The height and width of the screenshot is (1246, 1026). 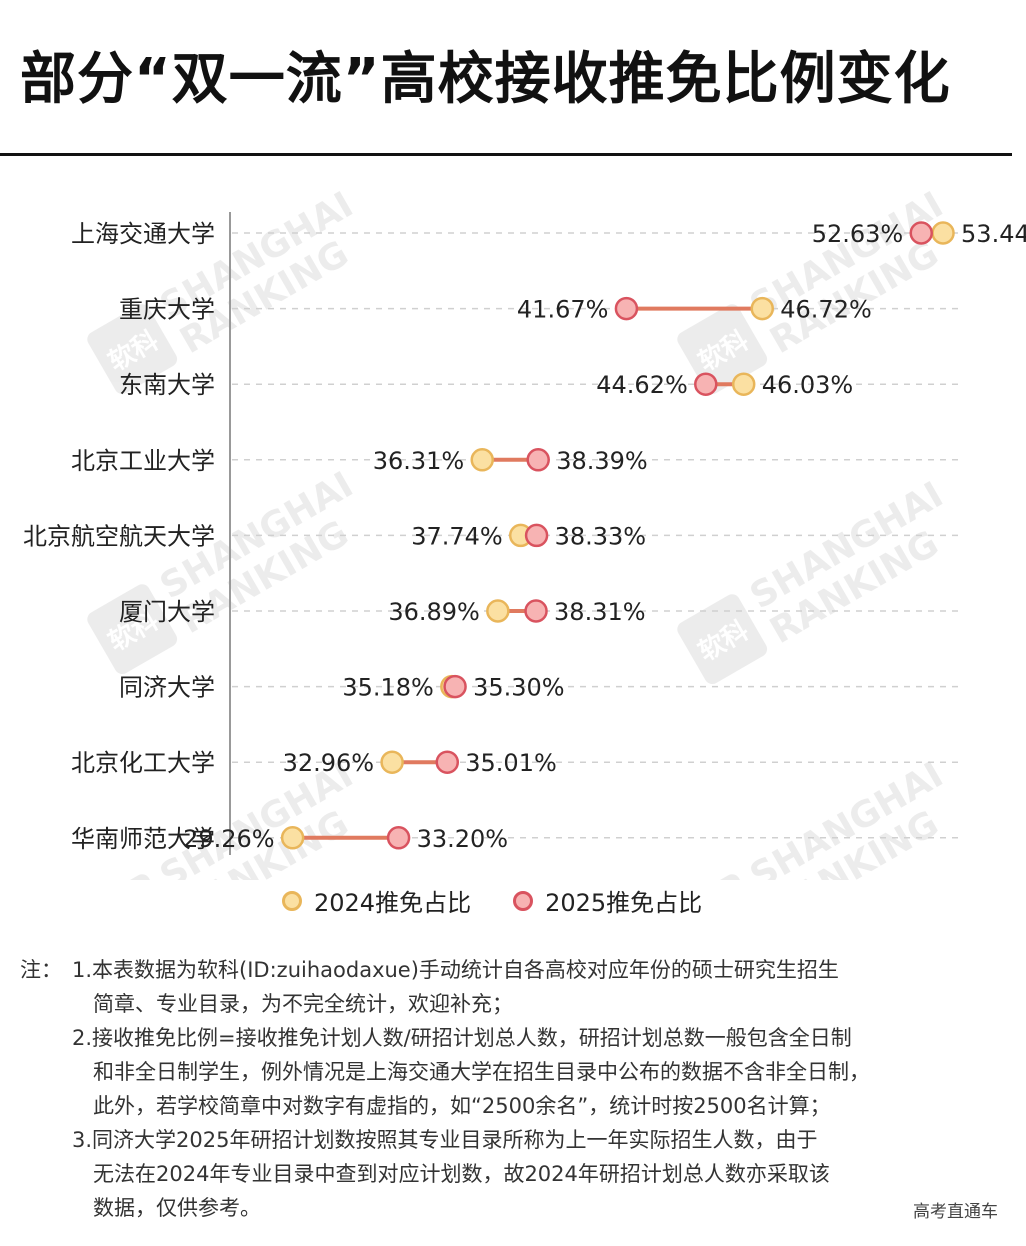 I want to click on note-line: 无法在2024年专业目录中查到对应计划数，故2024年研招计划总人数亦采取该, so click(x=461, y=1174).